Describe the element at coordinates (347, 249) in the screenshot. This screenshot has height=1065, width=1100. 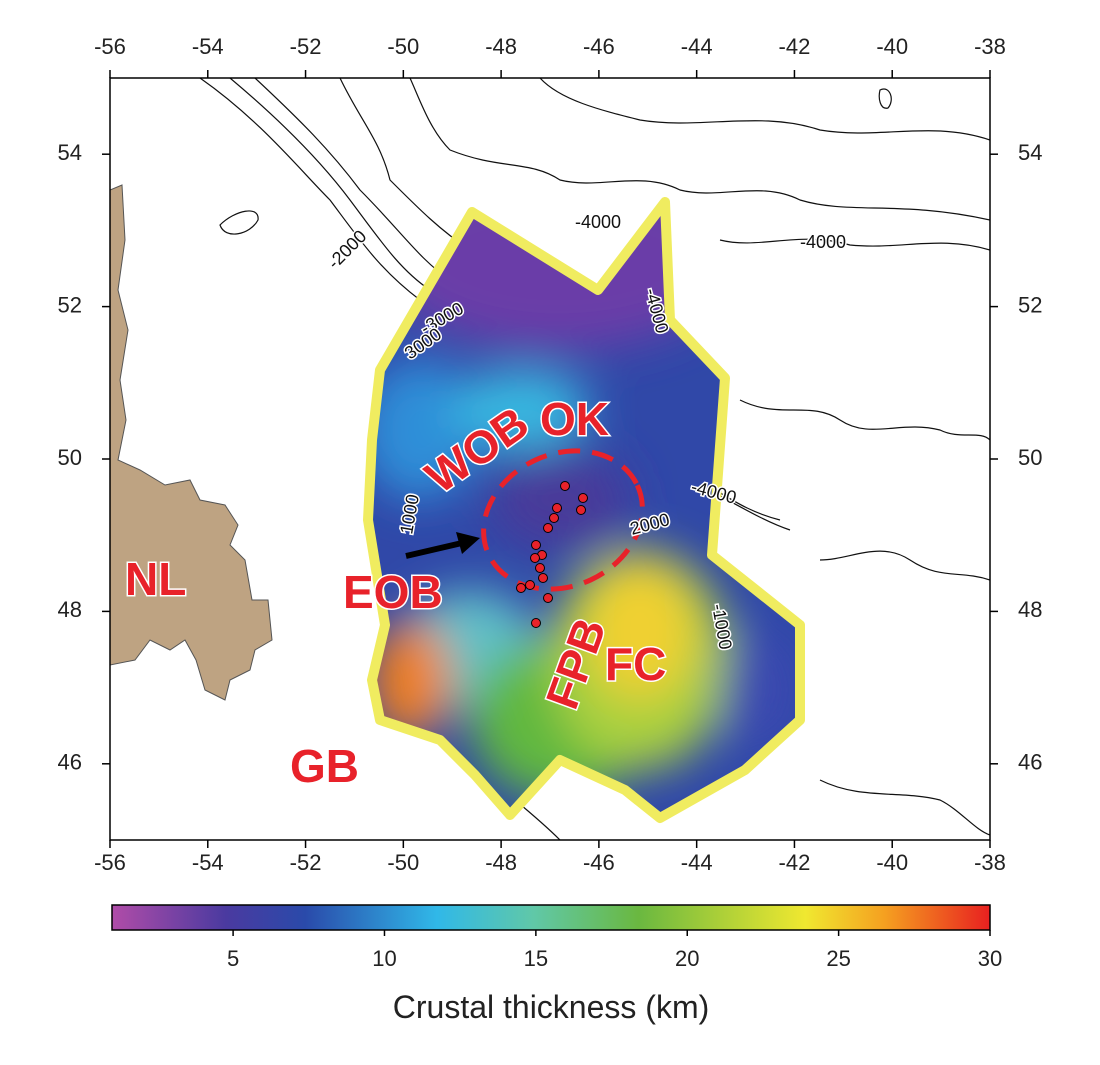
I see `contour-label: -2000` at that location.